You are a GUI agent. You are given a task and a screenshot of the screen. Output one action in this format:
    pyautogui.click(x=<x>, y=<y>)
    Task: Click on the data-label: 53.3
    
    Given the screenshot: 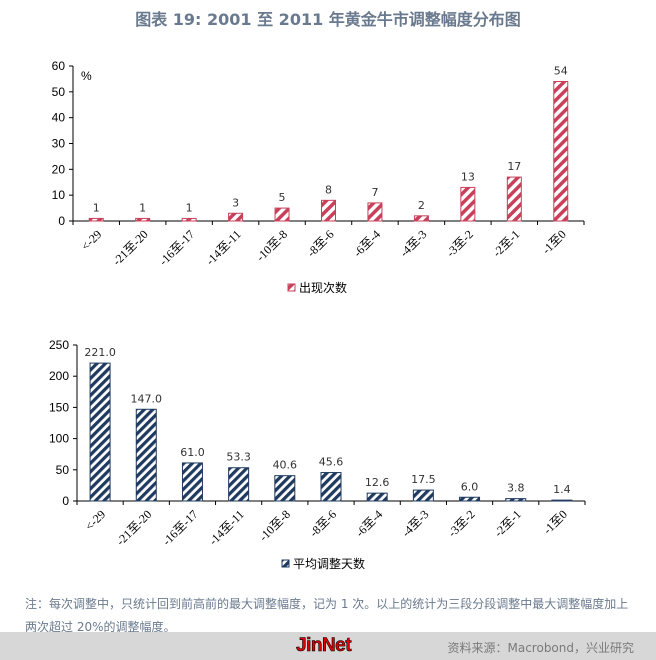 What is the action you would take?
    pyautogui.click(x=238, y=457)
    